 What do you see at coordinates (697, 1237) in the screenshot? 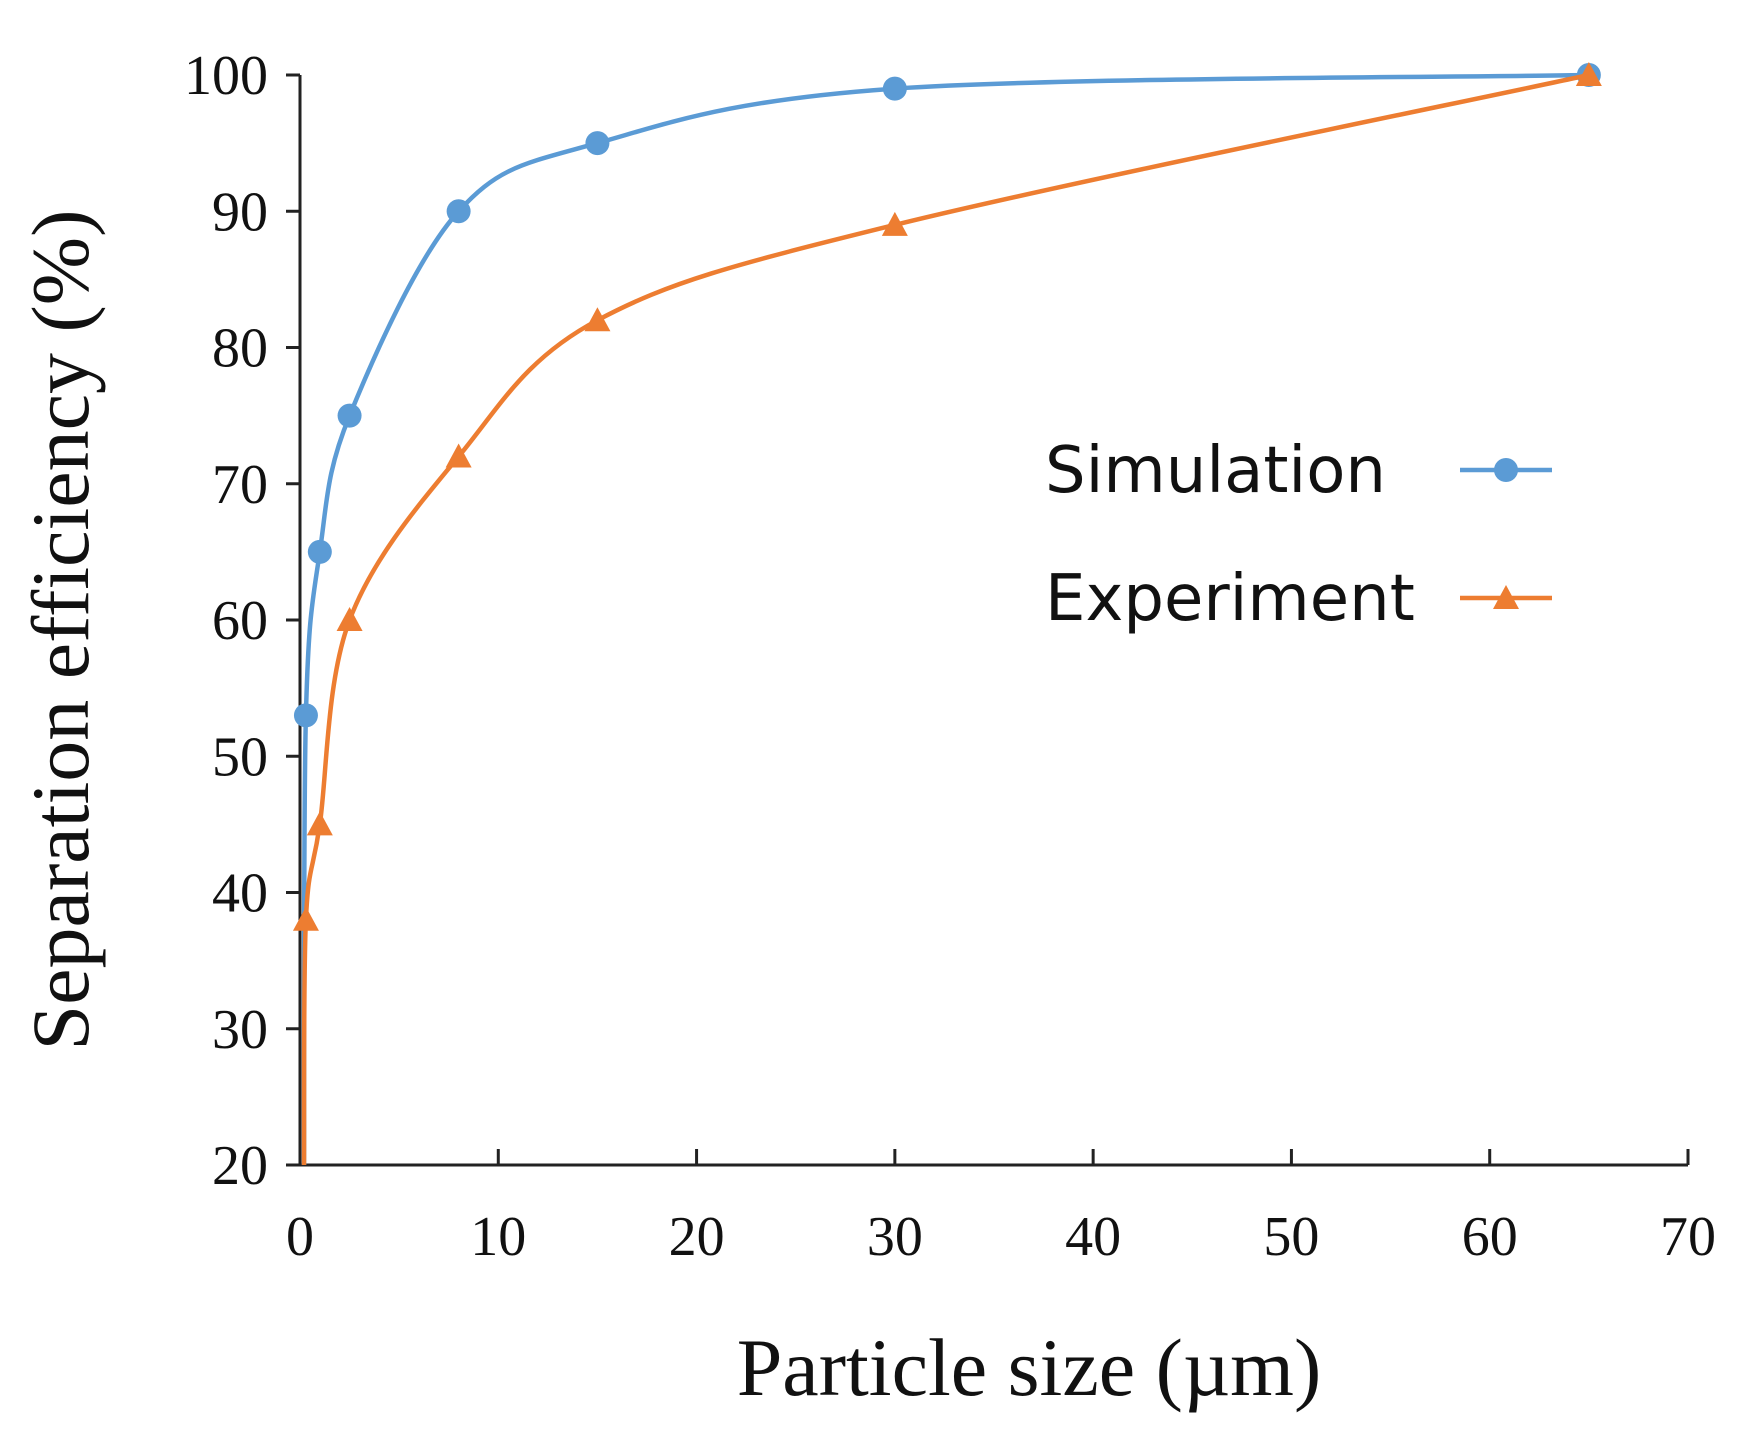
I see `x-tick-label: 20` at bounding box center [697, 1237].